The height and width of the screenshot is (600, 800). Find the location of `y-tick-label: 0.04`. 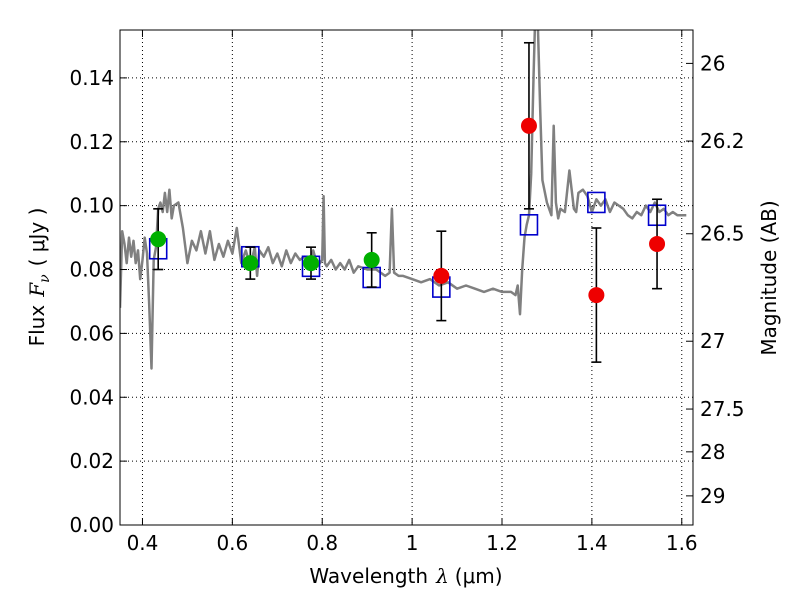

y-tick-label: 0.04 is located at coordinates (91, 397).